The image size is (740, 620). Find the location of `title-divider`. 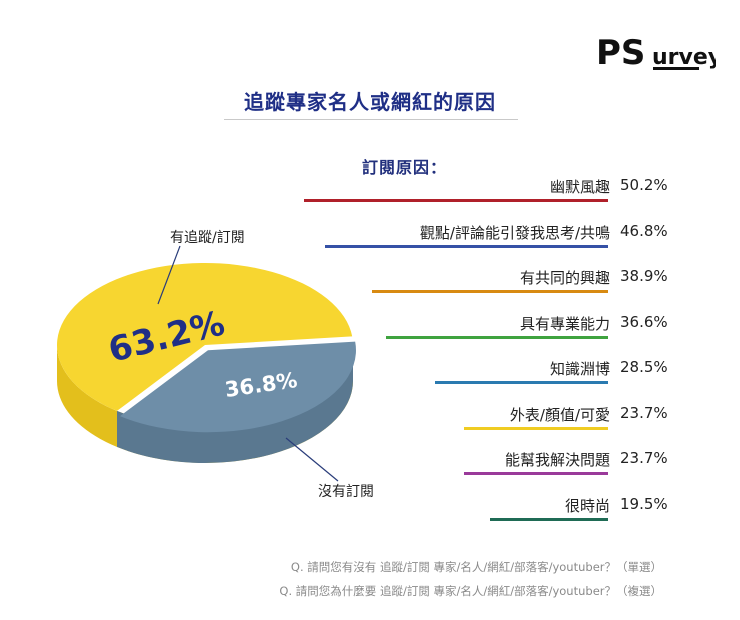

title-divider is located at coordinates (371, 119).